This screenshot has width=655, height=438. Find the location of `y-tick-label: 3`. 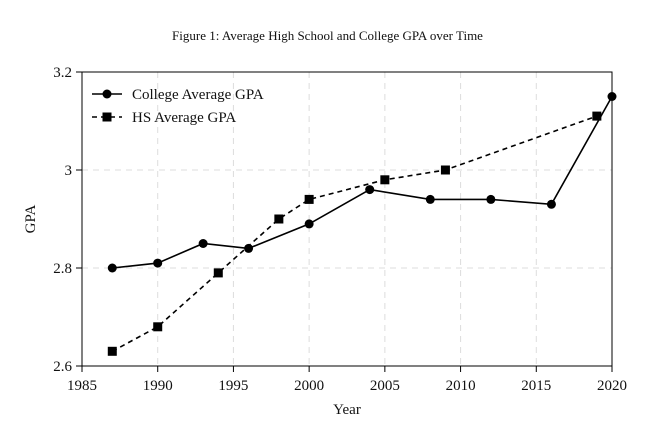

y-tick-label: 3 is located at coordinates (69, 171).